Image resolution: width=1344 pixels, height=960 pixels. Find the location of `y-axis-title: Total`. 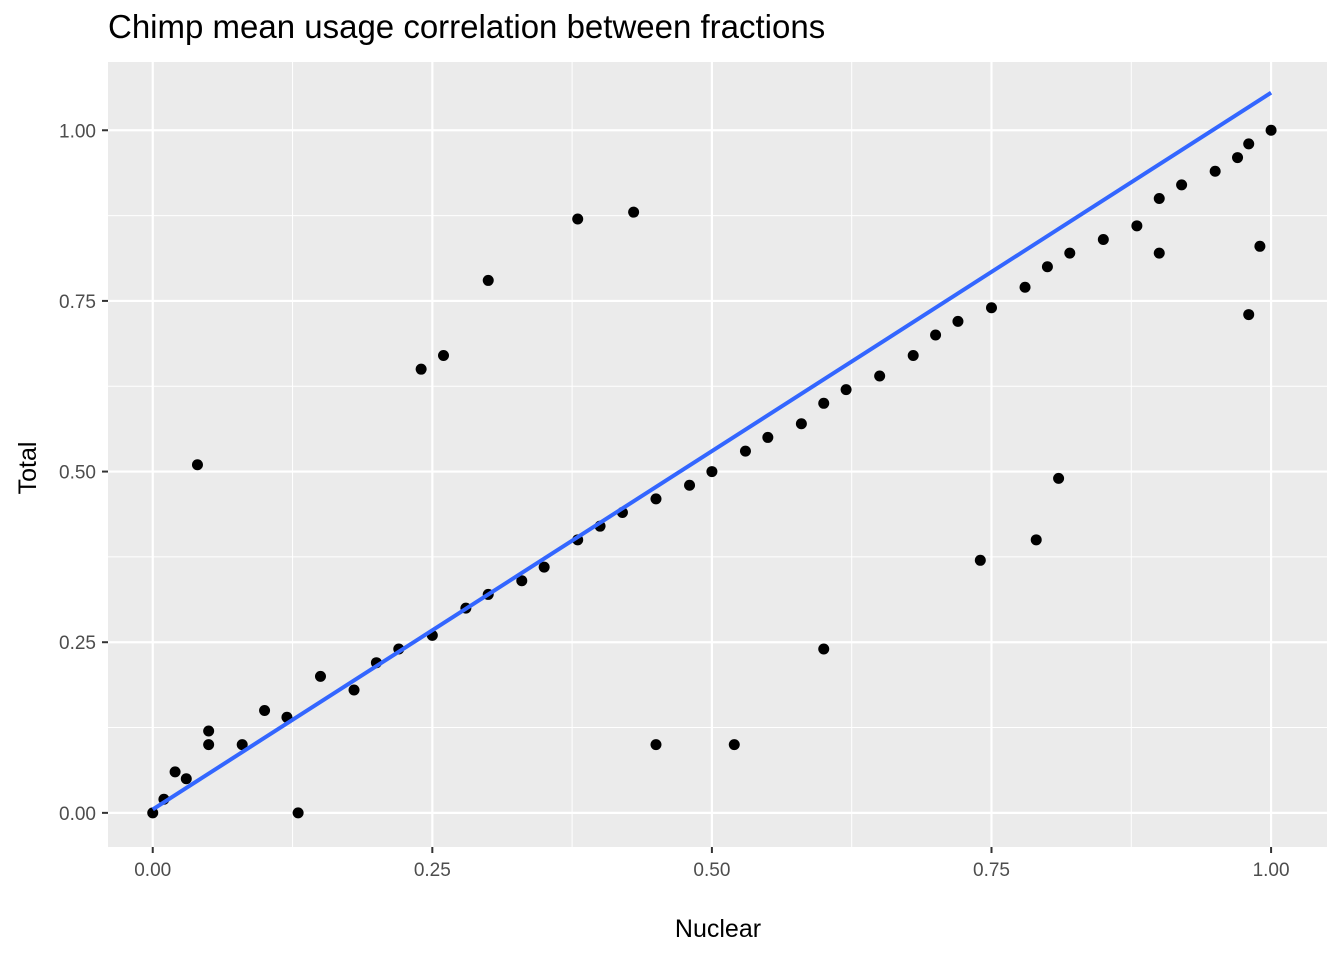

y-axis-title: Total is located at coordinates (28, 468).